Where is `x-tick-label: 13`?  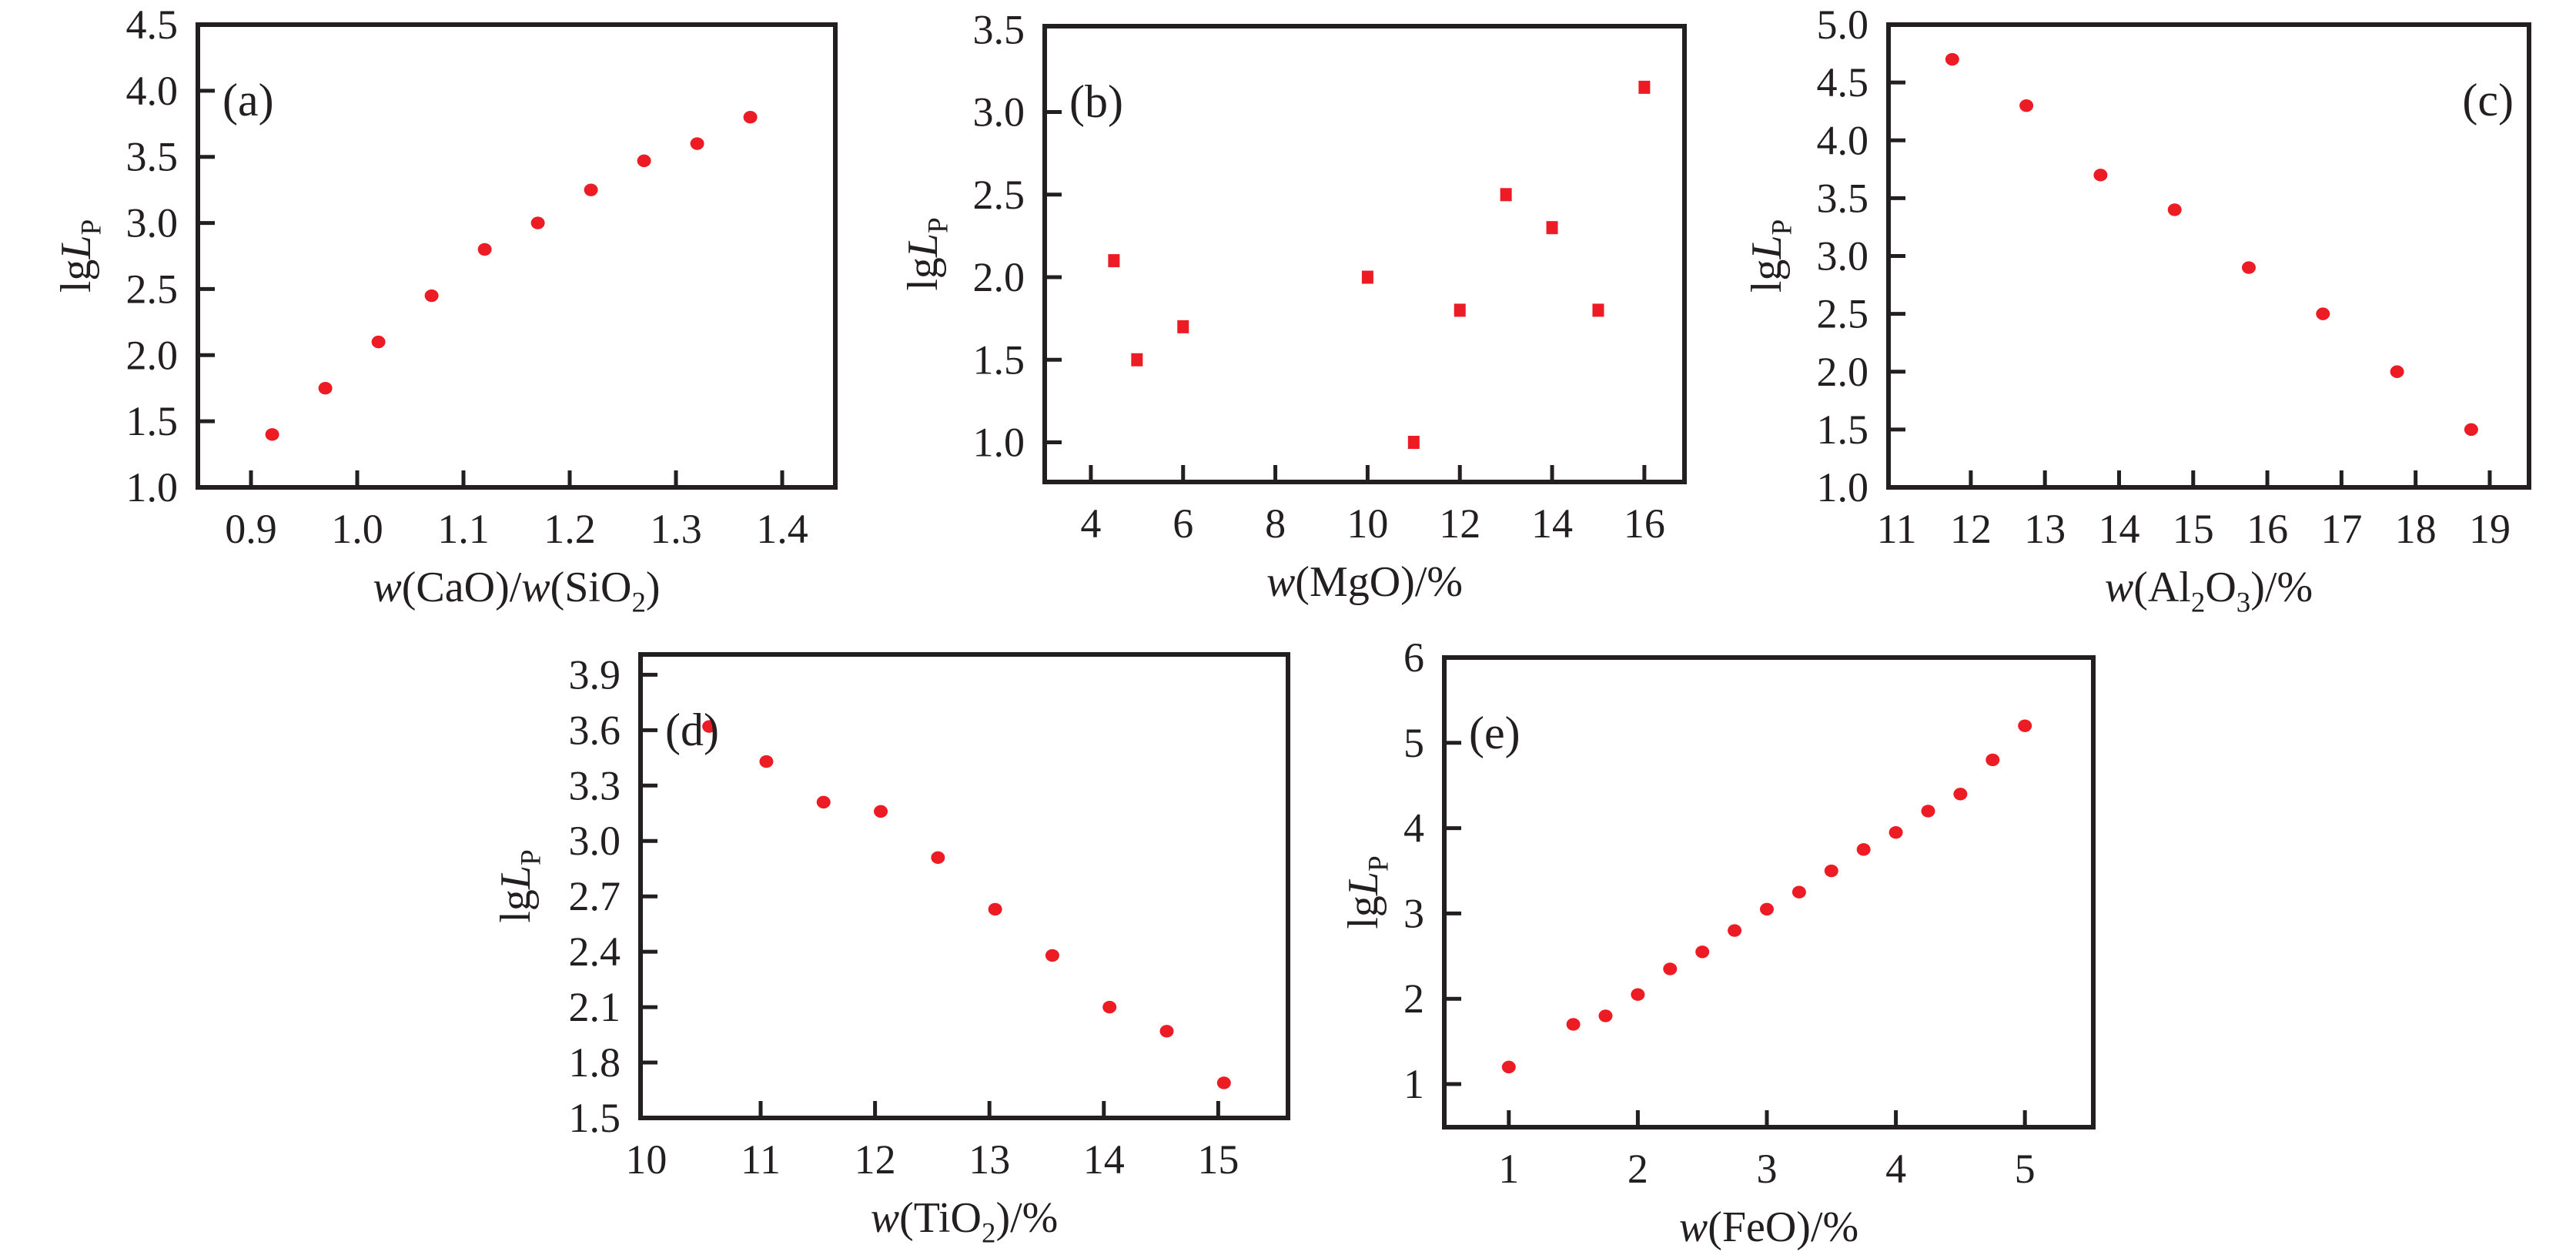
x-tick-label: 13 is located at coordinates (990, 1159).